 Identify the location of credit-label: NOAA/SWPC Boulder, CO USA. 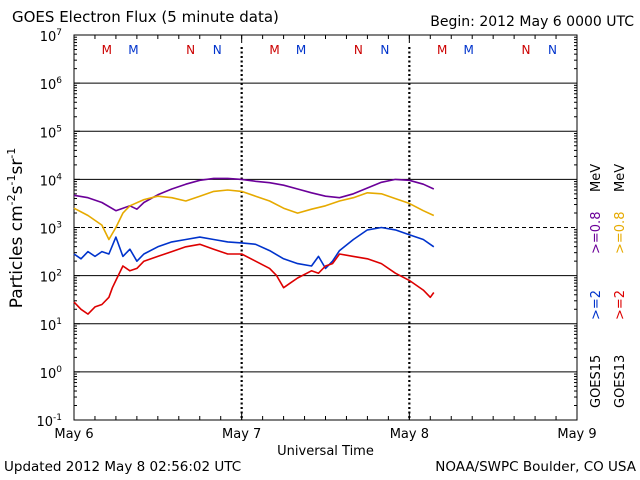
(535, 467).